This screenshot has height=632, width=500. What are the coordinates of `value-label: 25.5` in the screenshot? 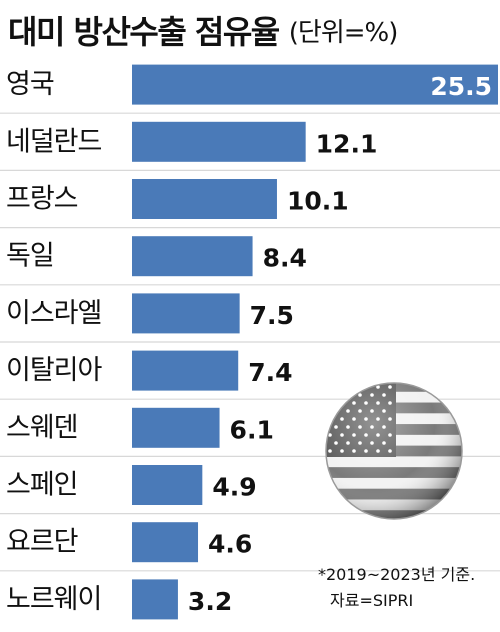 It's located at (461, 86).